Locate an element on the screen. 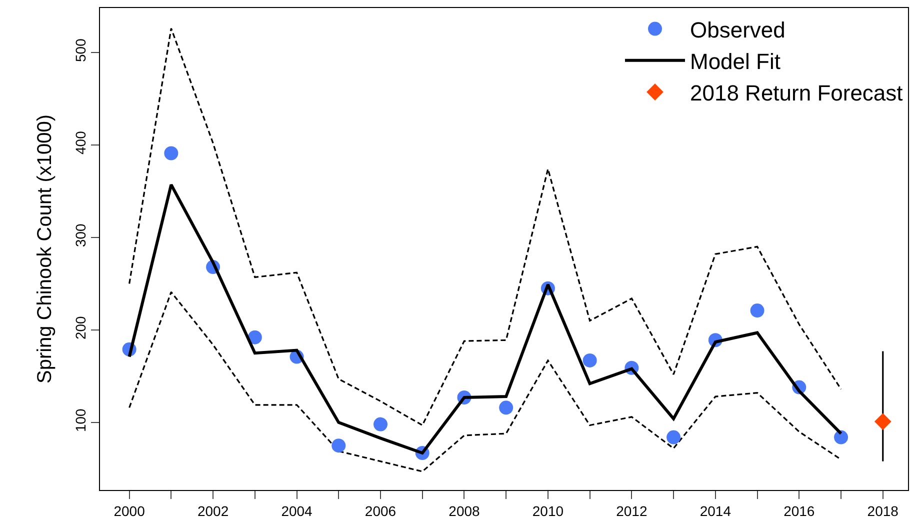 Image resolution: width=910 pixels, height=532 pixels. x-tick-label: 2006 is located at coordinates (380, 510).